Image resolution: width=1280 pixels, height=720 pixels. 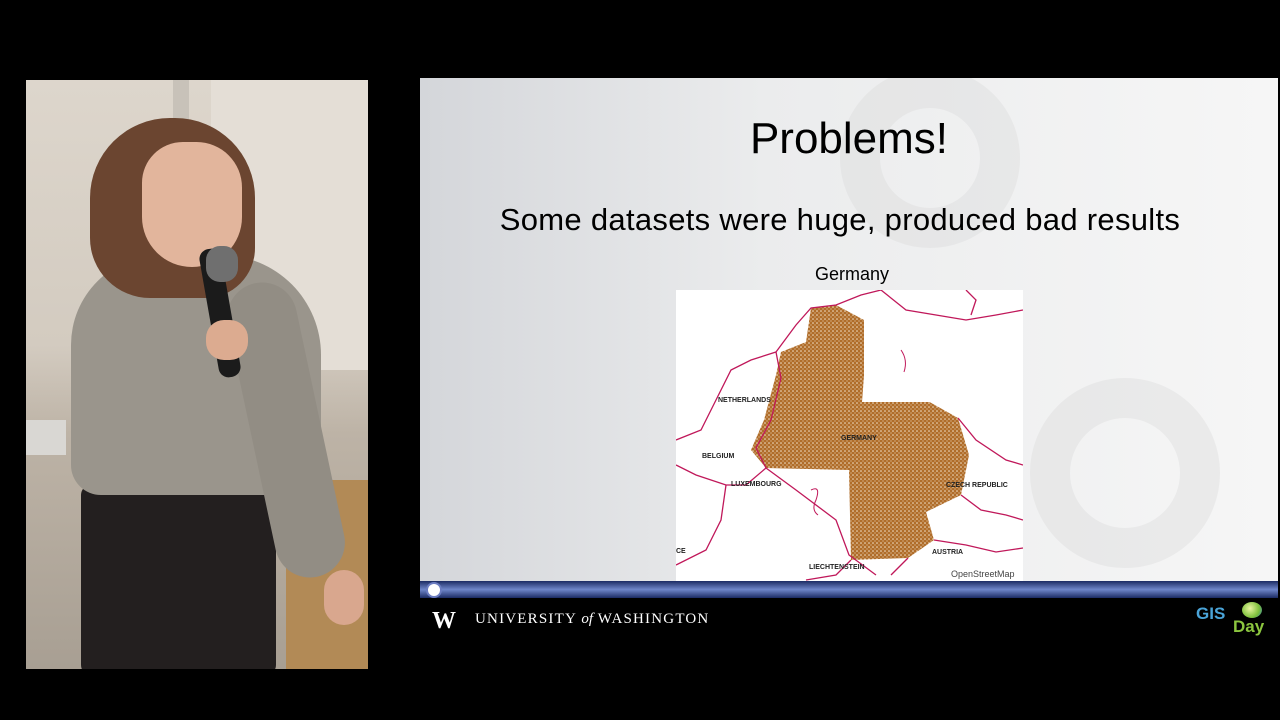 What do you see at coordinates (948, 552) in the screenshot?
I see `map-label-austria: AUSTRIA` at bounding box center [948, 552].